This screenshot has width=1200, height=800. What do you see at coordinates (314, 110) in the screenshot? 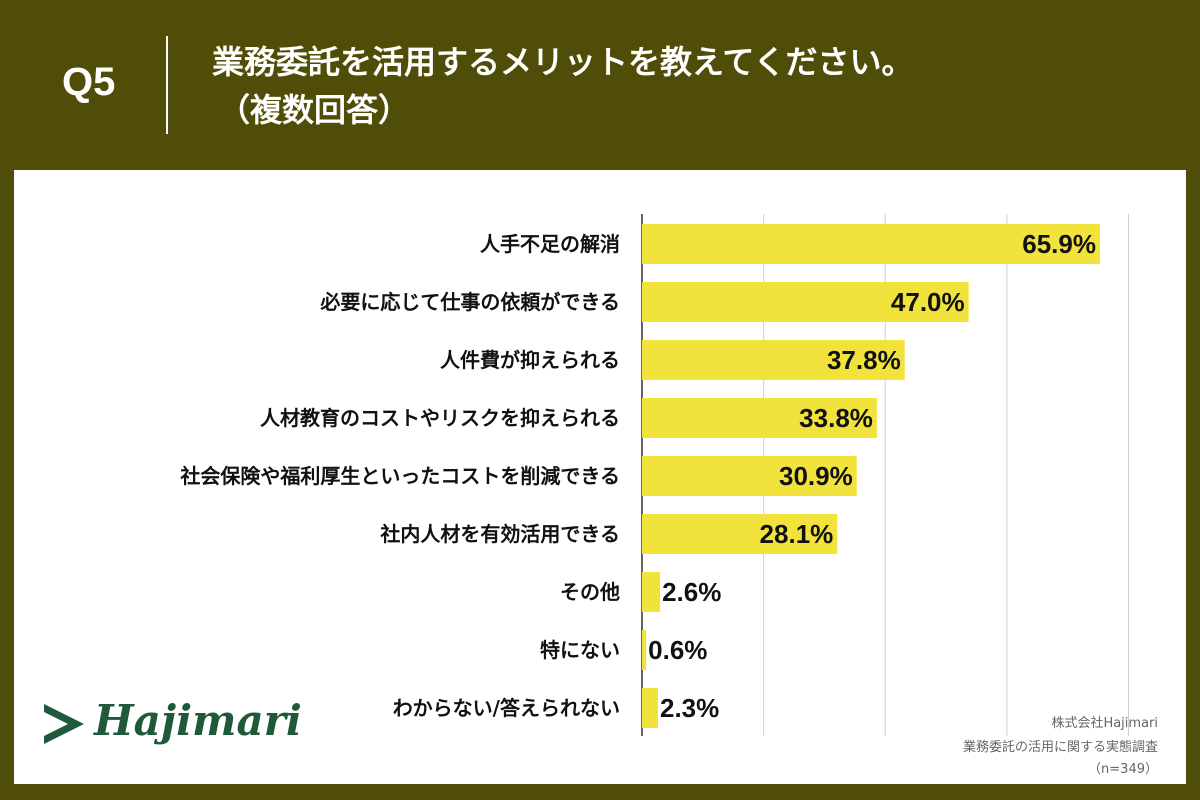
I see `question-title-line2: （複数回答）` at bounding box center [314, 110].